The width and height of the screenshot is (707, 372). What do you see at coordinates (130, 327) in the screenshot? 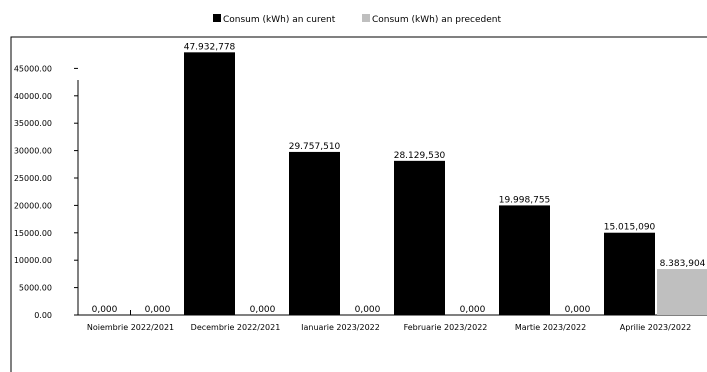
I see `x-tick-label: Noiembrie 2022/2021` at bounding box center [130, 327].